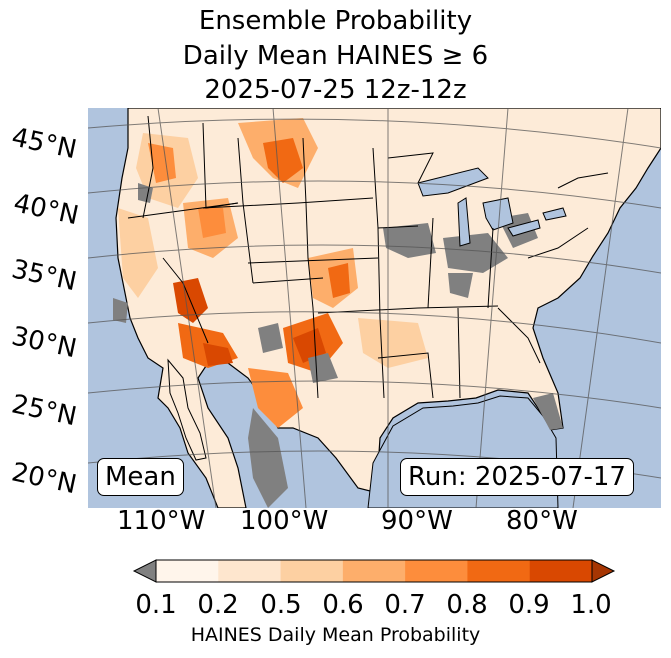 The width and height of the screenshot is (671, 658). What do you see at coordinates (335, 56) in the screenshot?
I see `title-line-2: Daily Mean HAINES ≥ 6` at bounding box center [335, 56].